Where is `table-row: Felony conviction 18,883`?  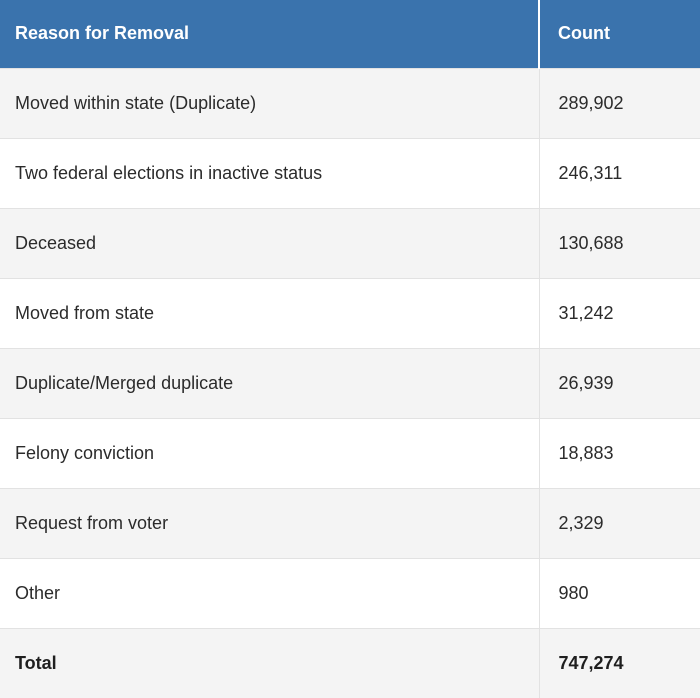
table-row: Felony conviction 18,883 is located at coordinates (350, 453).